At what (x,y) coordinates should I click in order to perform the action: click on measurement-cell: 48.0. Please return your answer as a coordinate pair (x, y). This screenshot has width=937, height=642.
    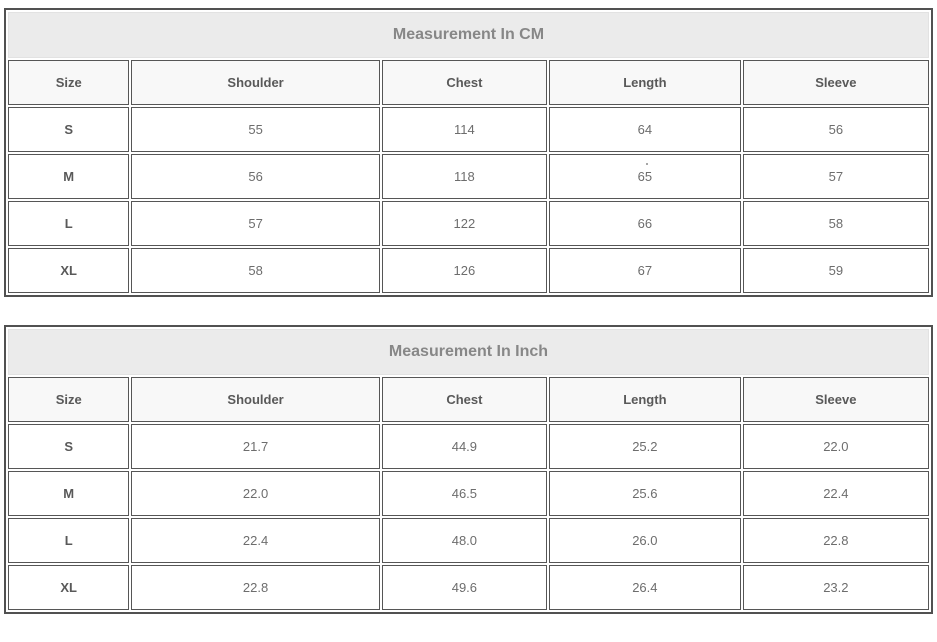
    Looking at the image, I should click on (464, 540).